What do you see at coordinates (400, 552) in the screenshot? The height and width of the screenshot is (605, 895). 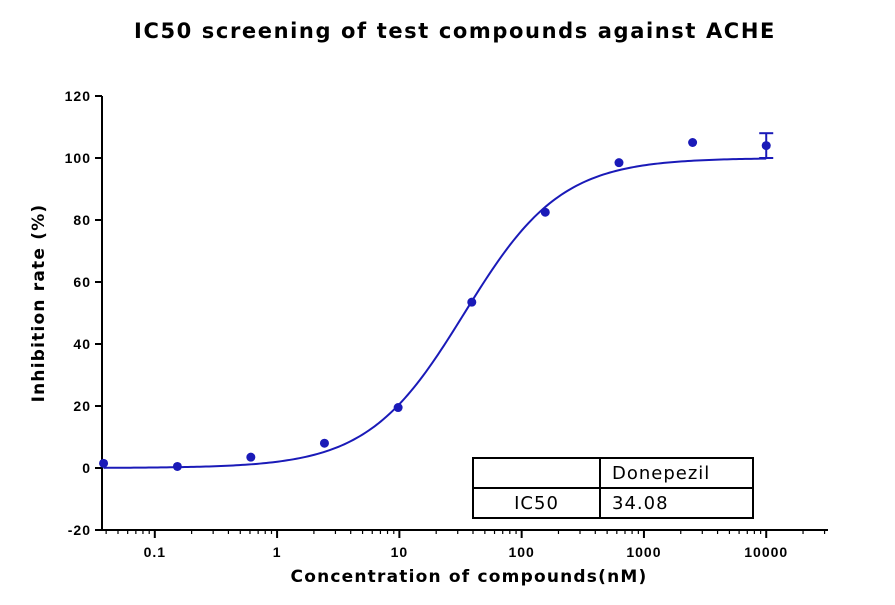 I see `x-tick-label: 10` at bounding box center [400, 552].